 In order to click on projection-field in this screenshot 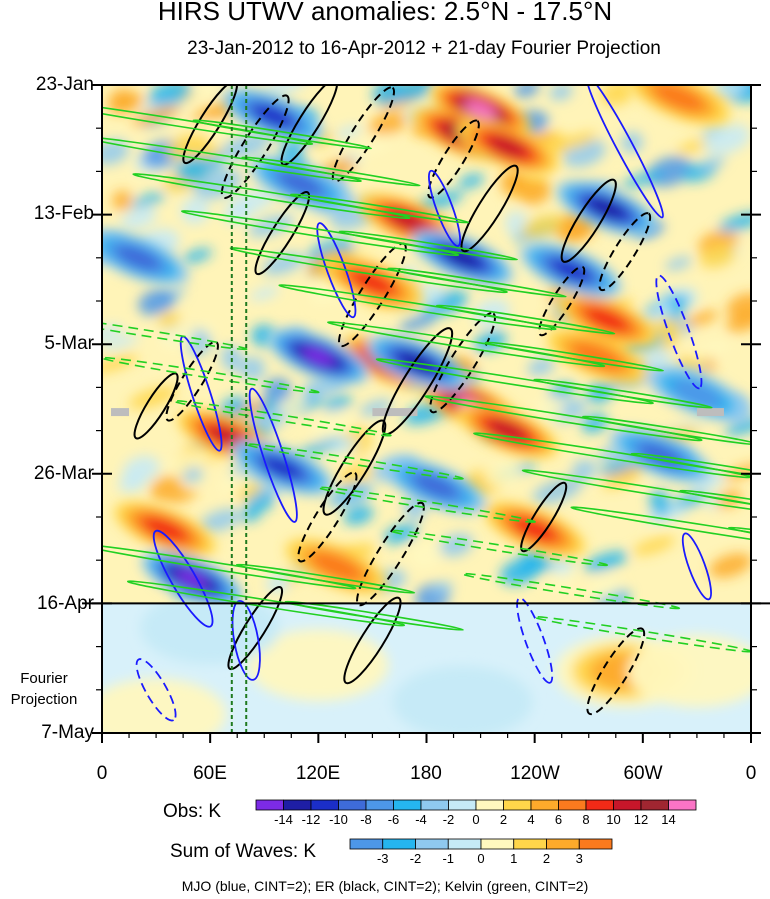, I will do `click(426, 668)`.